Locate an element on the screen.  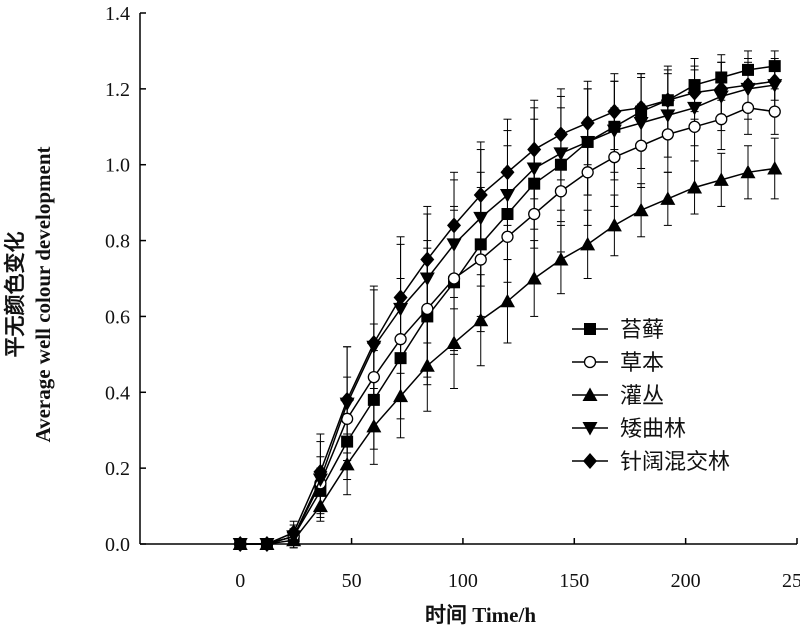
y-tick-label: 0.4 is located at coordinates (117, 393).